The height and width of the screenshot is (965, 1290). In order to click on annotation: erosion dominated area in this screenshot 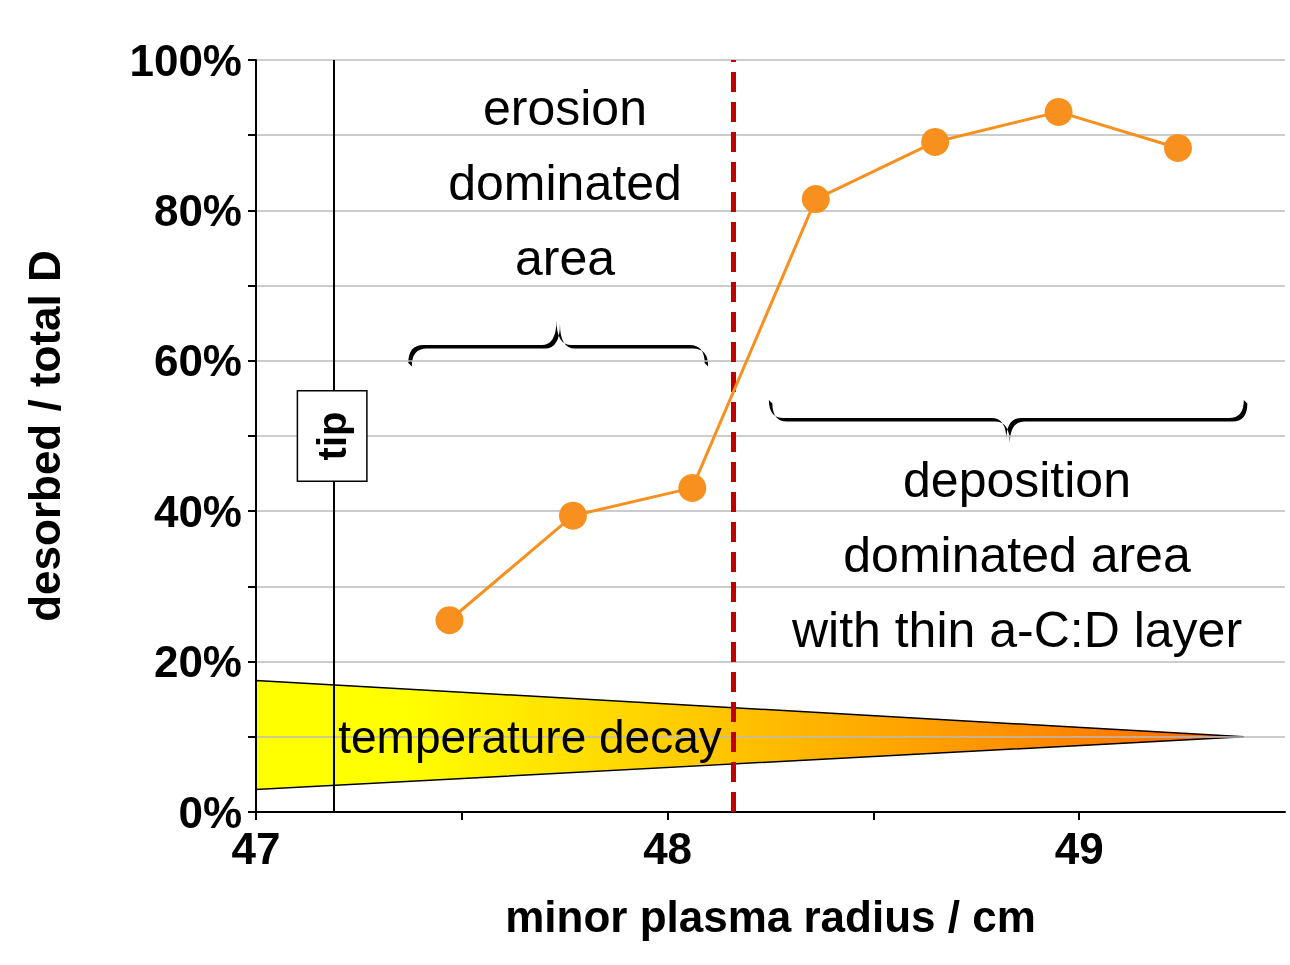, I will do `click(565, 183)`.